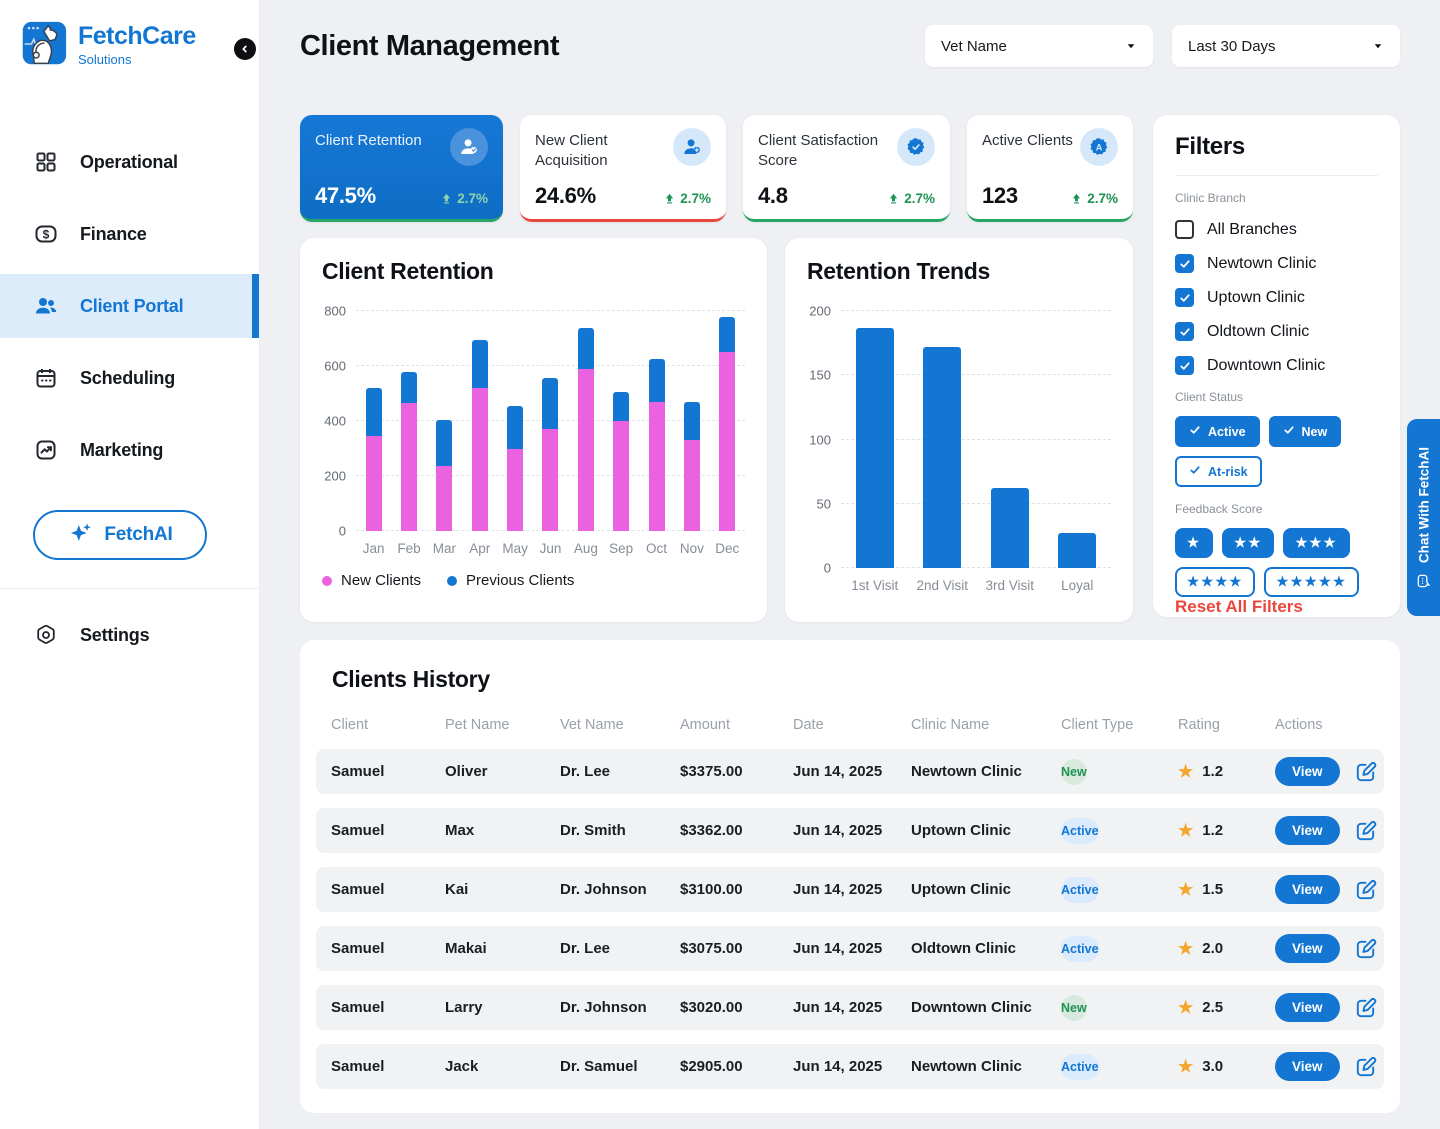 This screenshot has height=1129, width=1440. What do you see at coordinates (1039, 46) in the screenshot?
I see `vet-name-dropdown: Vet Name` at bounding box center [1039, 46].